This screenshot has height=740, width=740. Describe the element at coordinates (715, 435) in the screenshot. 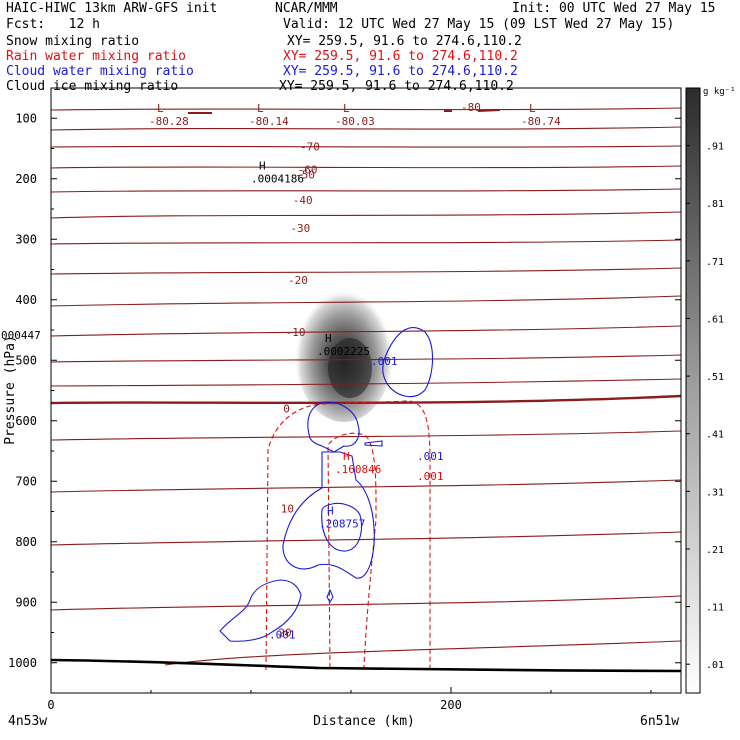

I see `colorbar-label: .41` at that location.